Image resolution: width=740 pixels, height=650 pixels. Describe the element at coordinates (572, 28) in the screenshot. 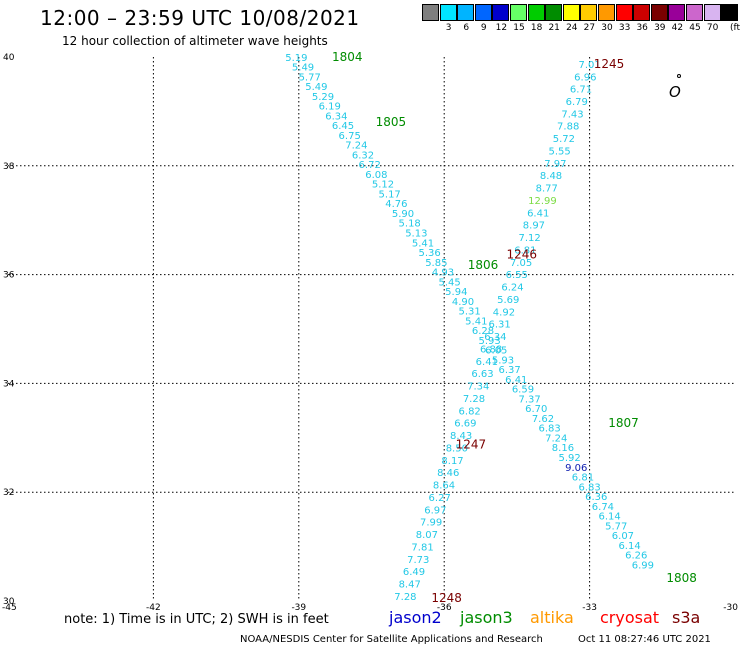

I see `legend-tick-label: 24` at that location.